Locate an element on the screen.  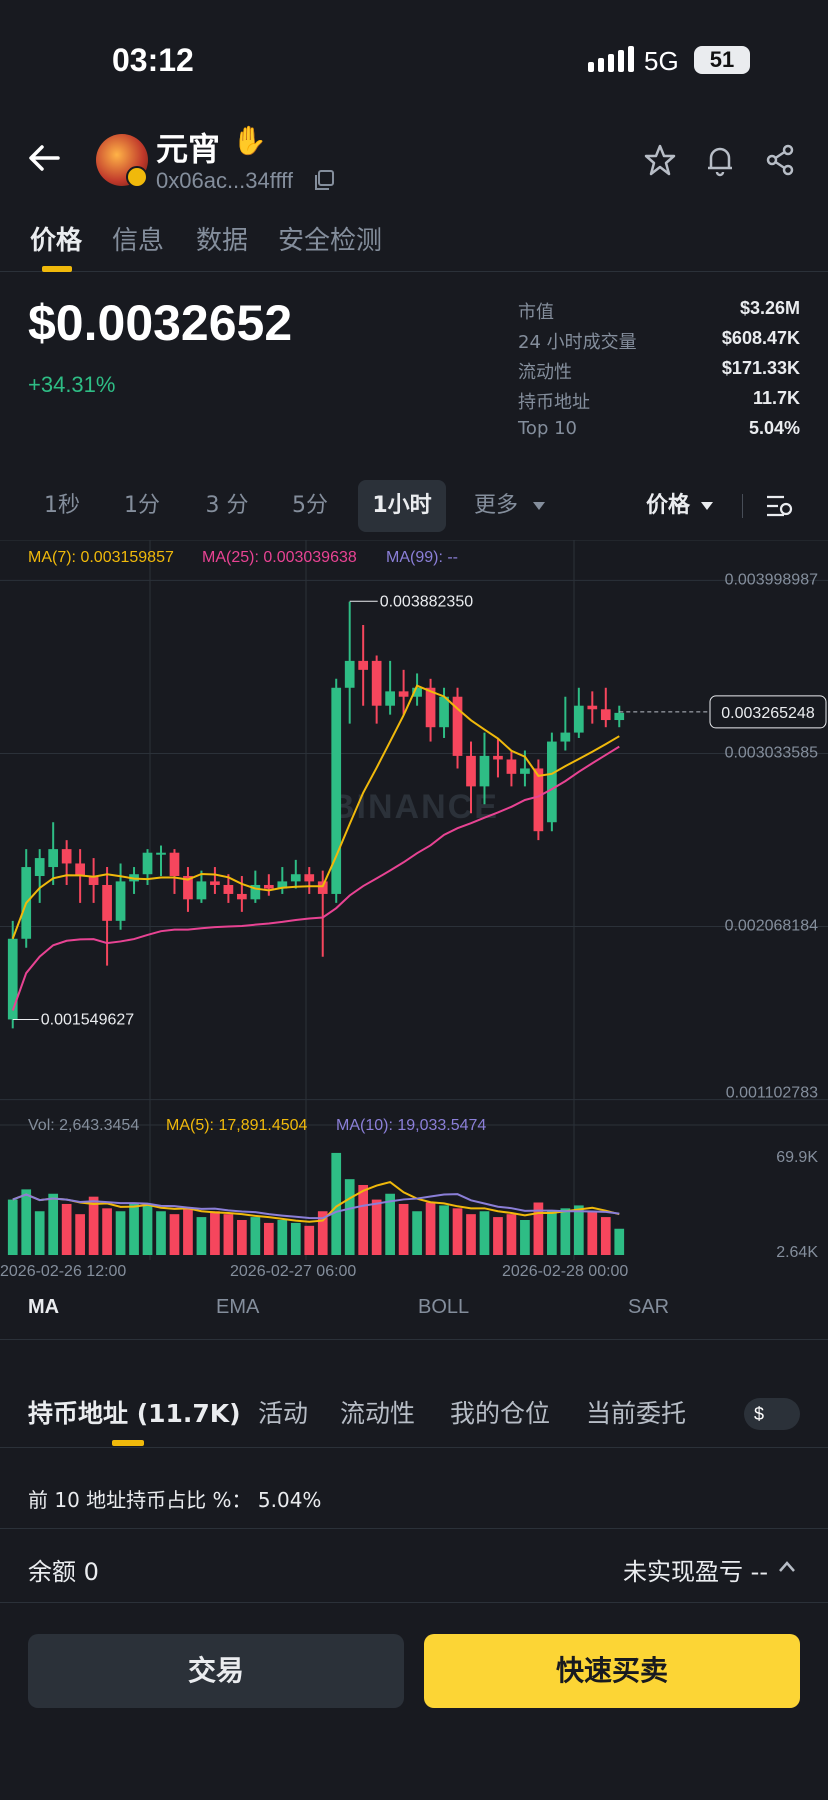
stat-row: 持币地址 11.7K is located at coordinates (659, 400).